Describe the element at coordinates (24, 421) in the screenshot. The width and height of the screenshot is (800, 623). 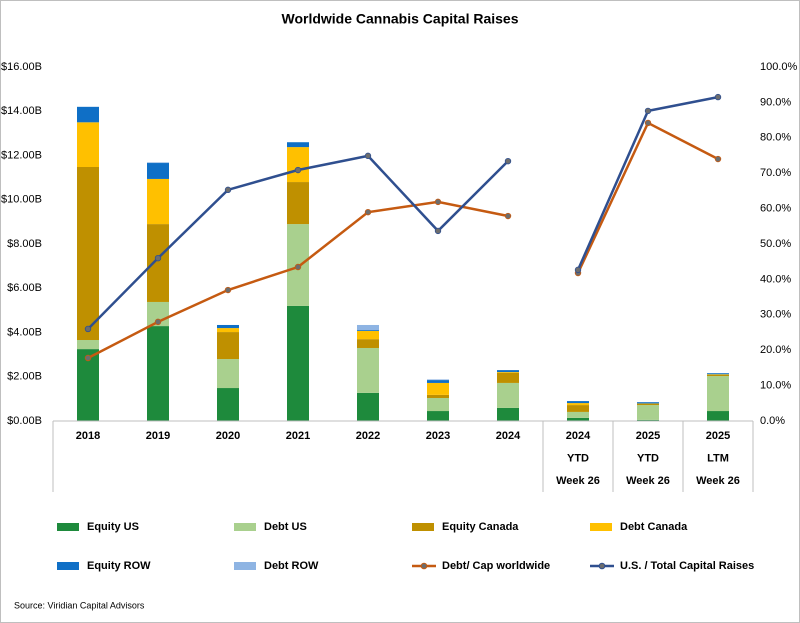
I see `y-tick-label: $0.00B` at that location.